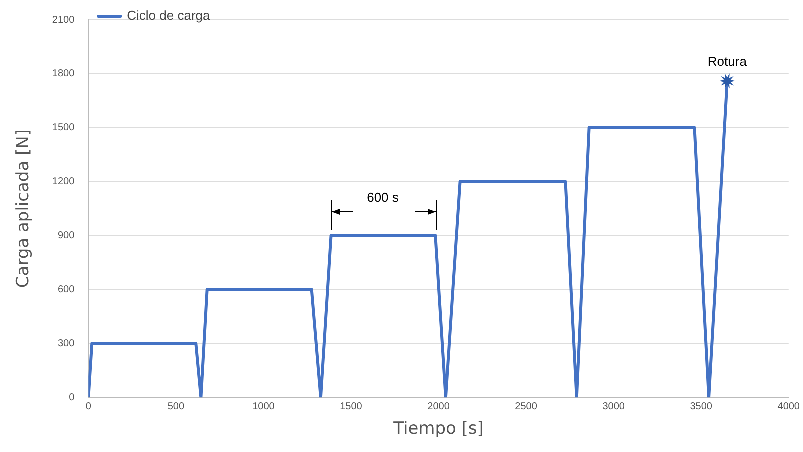 The width and height of the screenshot is (803, 452). Describe the element at coordinates (67, 236) in the screenshot. I see `y-tick-label: 900` at that location.